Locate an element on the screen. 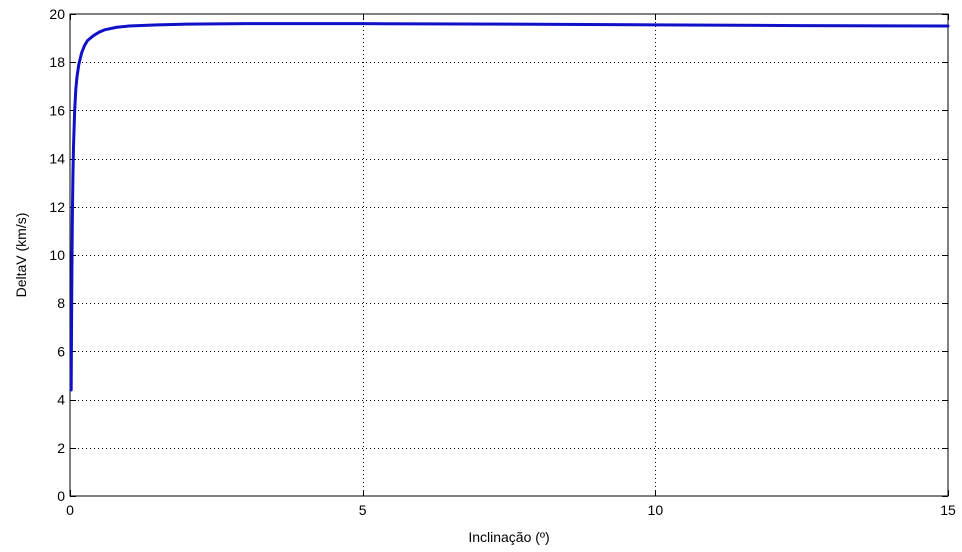 This screenshot has height=552, width=962. y-tick-labels: 0 2 4 6 8 10 12 14 16 18 20 is located at coordinates (57, 255).